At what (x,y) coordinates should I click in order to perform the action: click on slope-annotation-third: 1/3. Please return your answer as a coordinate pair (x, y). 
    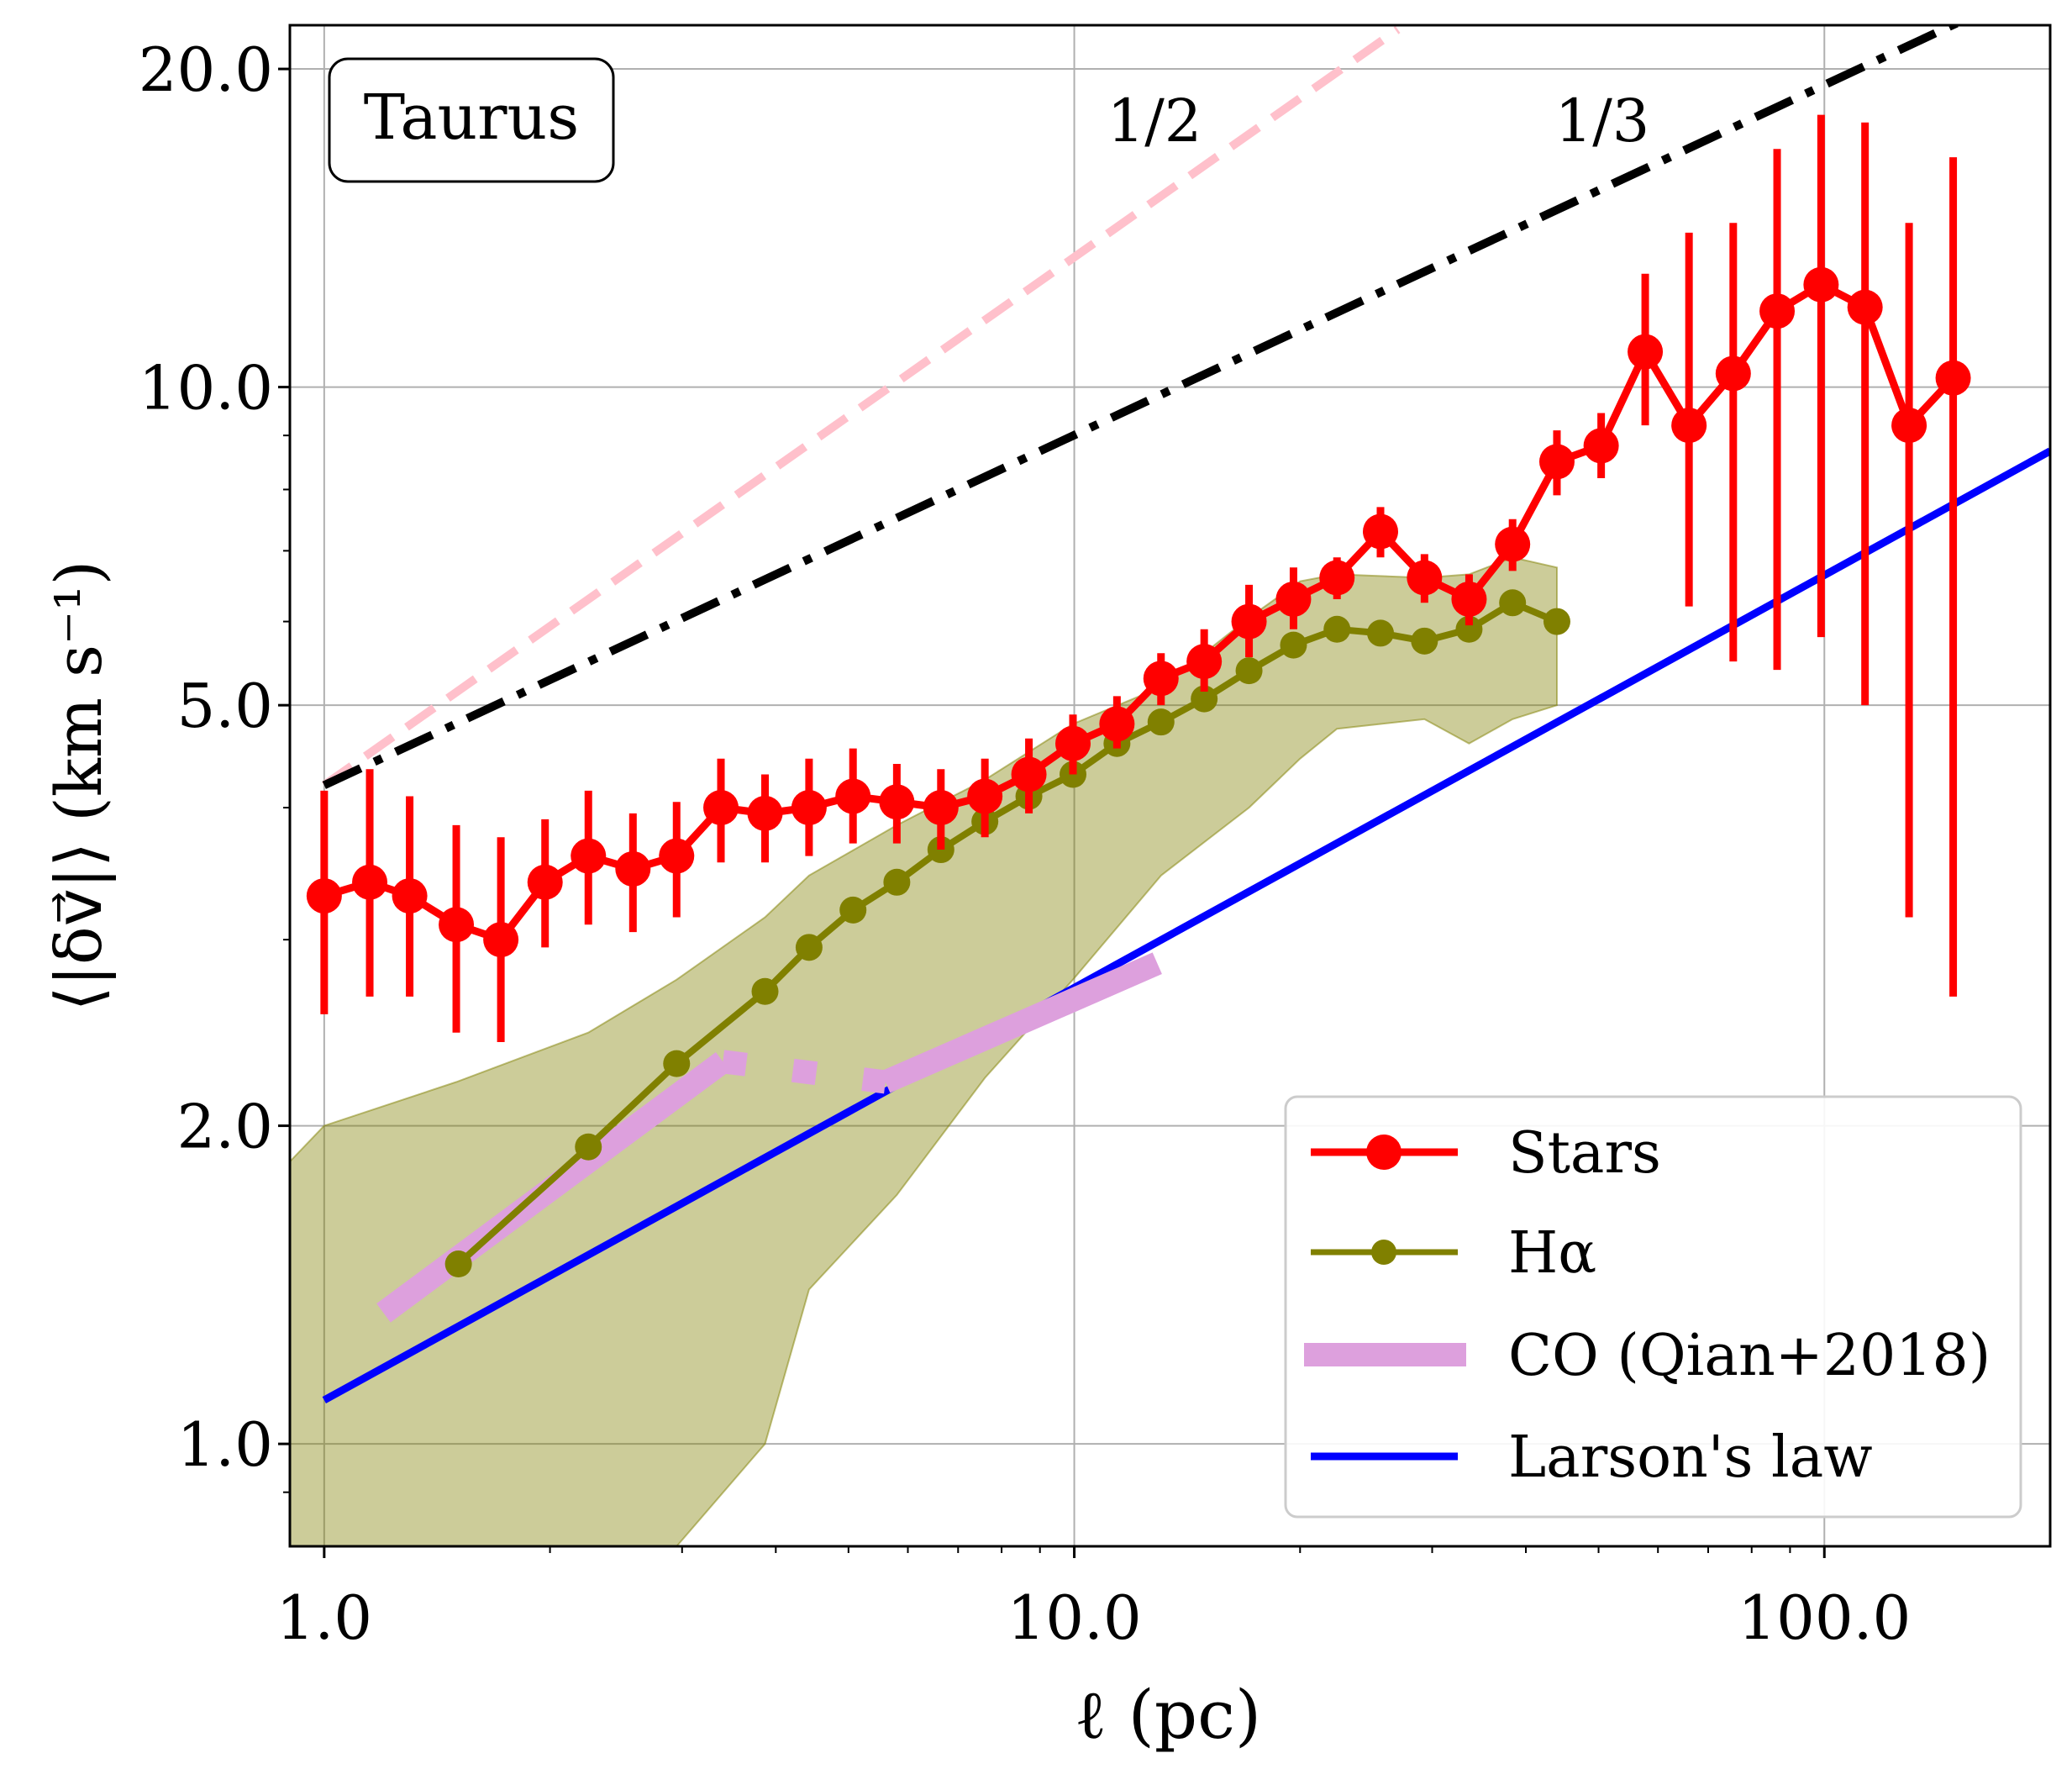
    Looking at the image, I should click on (1602, 121).